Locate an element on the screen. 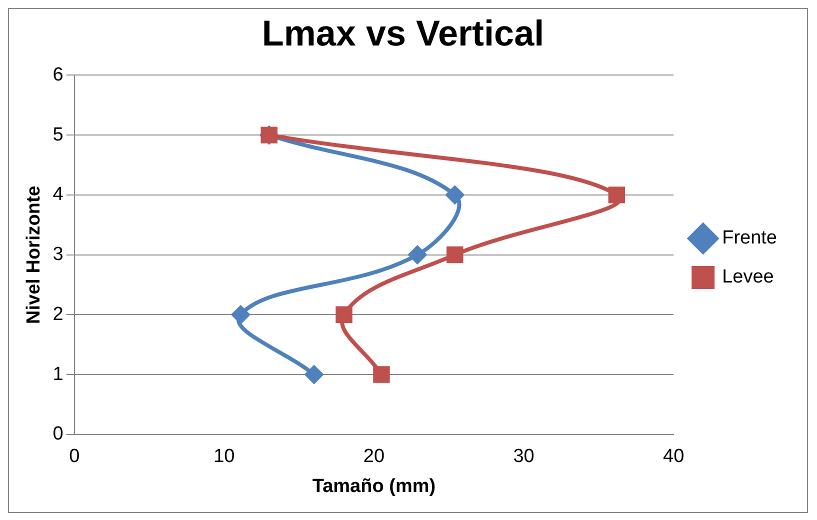  y-tick-label: 4 is located at coordinates (58, 195).